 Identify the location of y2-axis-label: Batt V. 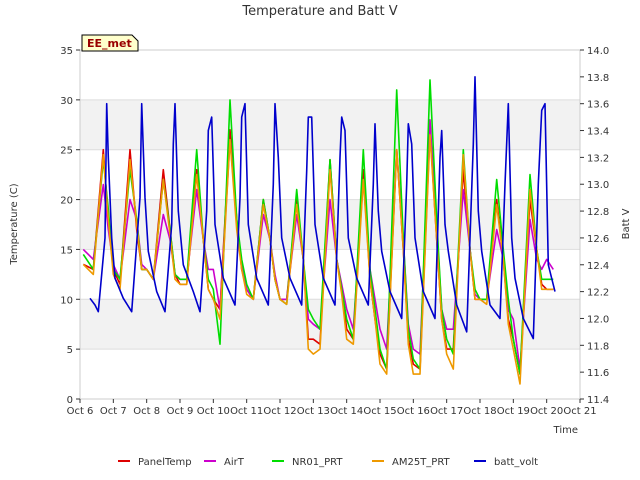
(626, 223).